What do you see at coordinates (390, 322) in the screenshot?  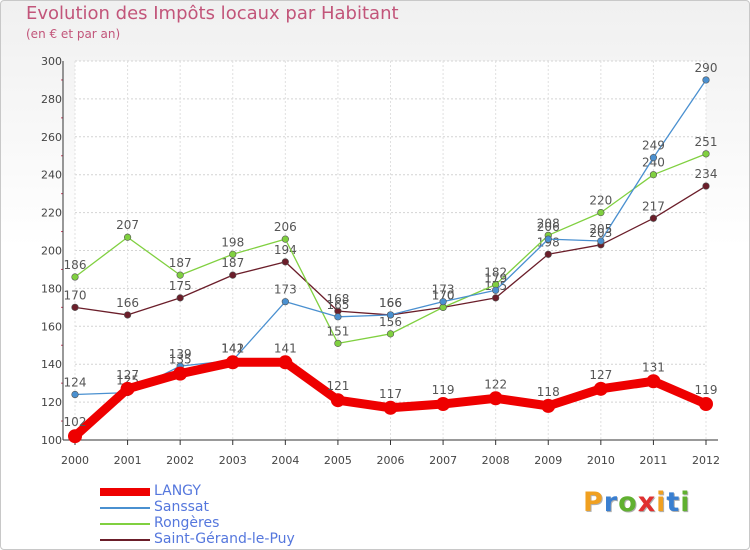 I see `data-label: 156` at bounding box center [390, 322].